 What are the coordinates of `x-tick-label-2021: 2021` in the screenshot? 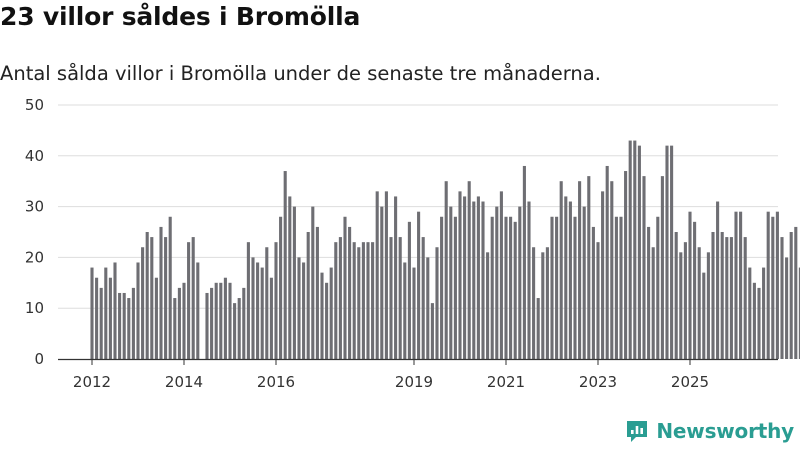 It's located at (506, 382).